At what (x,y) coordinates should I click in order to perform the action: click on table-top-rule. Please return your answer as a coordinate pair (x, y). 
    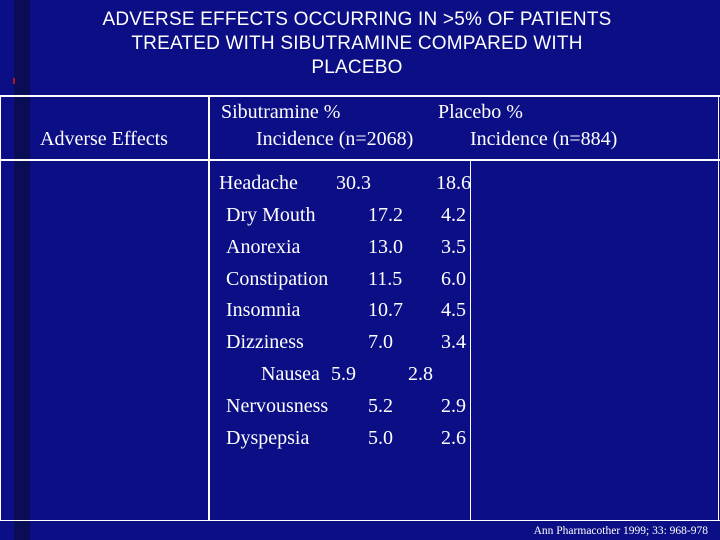
    Looking at the image, I should click on (360, 96).